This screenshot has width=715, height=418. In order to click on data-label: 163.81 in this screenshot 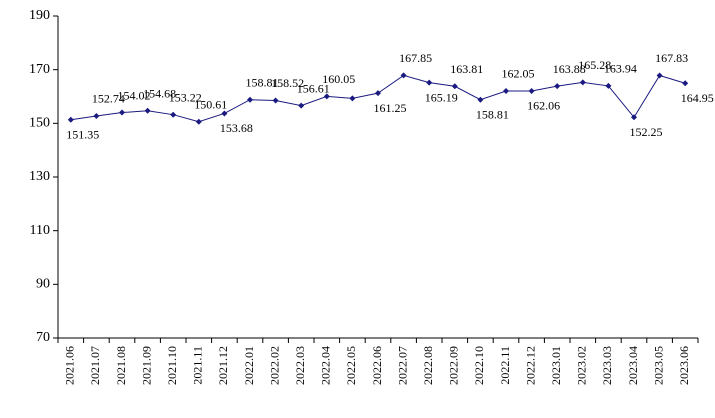, I will do `click(466, 69)`.